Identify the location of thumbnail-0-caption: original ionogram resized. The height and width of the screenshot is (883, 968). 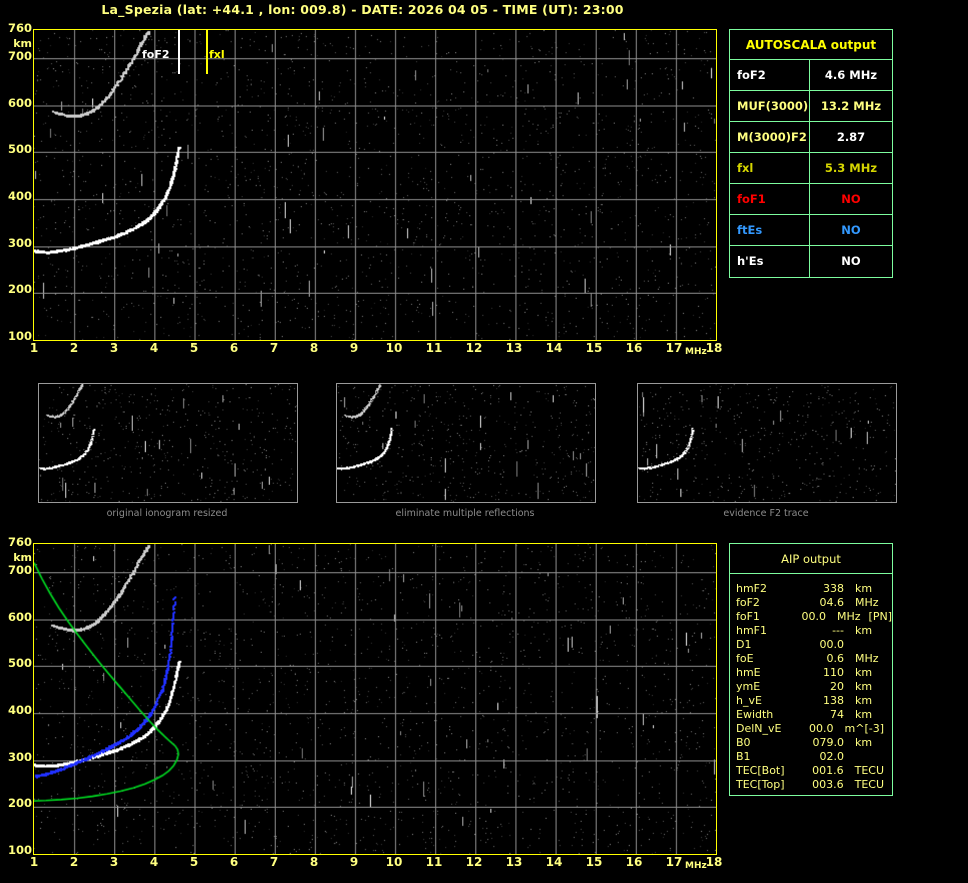
(167, 513).